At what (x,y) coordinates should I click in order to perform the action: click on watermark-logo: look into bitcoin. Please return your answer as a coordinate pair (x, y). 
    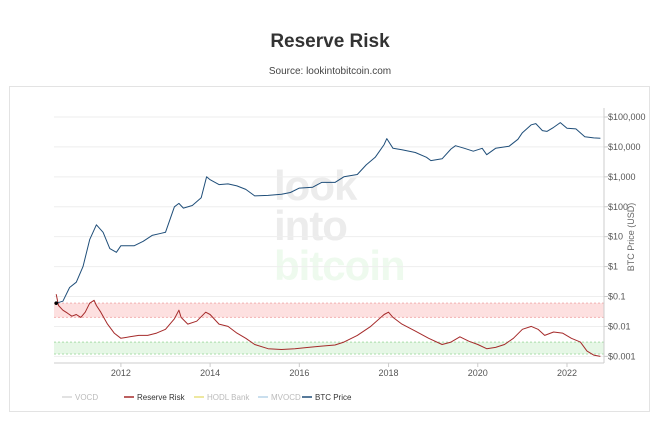
    Looking at the image, I should click on (340, 227).